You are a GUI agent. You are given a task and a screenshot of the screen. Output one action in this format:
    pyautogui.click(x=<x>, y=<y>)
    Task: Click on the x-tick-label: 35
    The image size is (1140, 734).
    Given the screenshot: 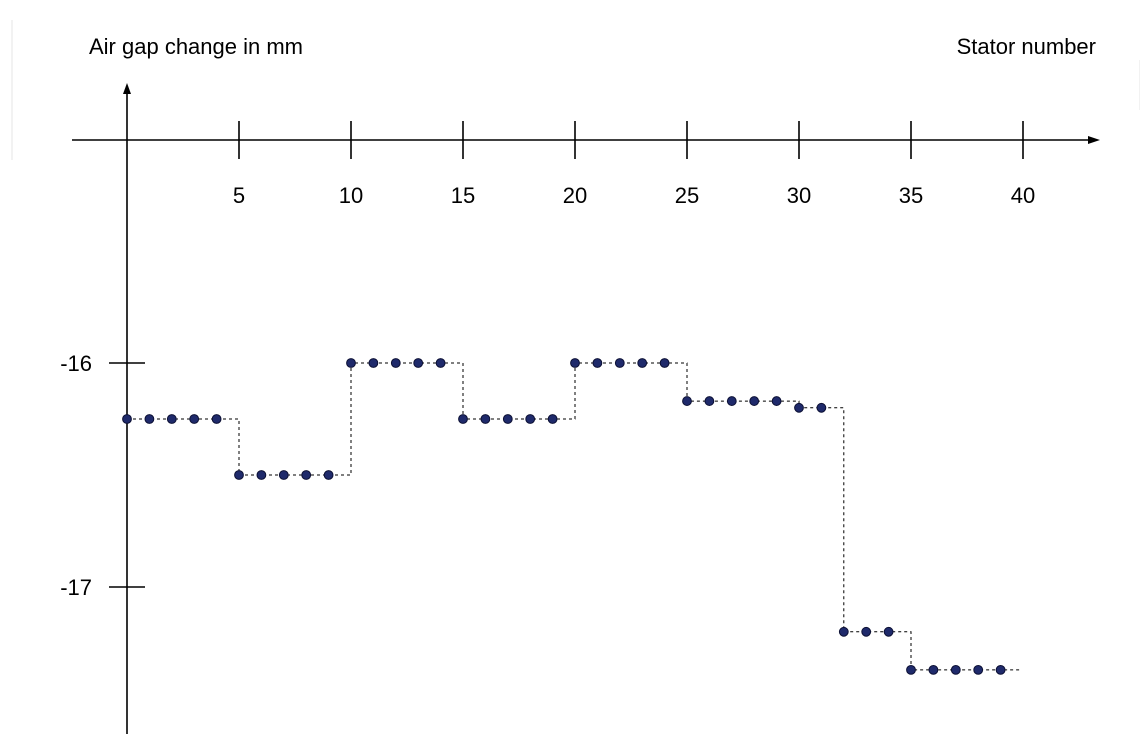 What is the action you would take?
    pyautogui.click(x=911, y=195)
    